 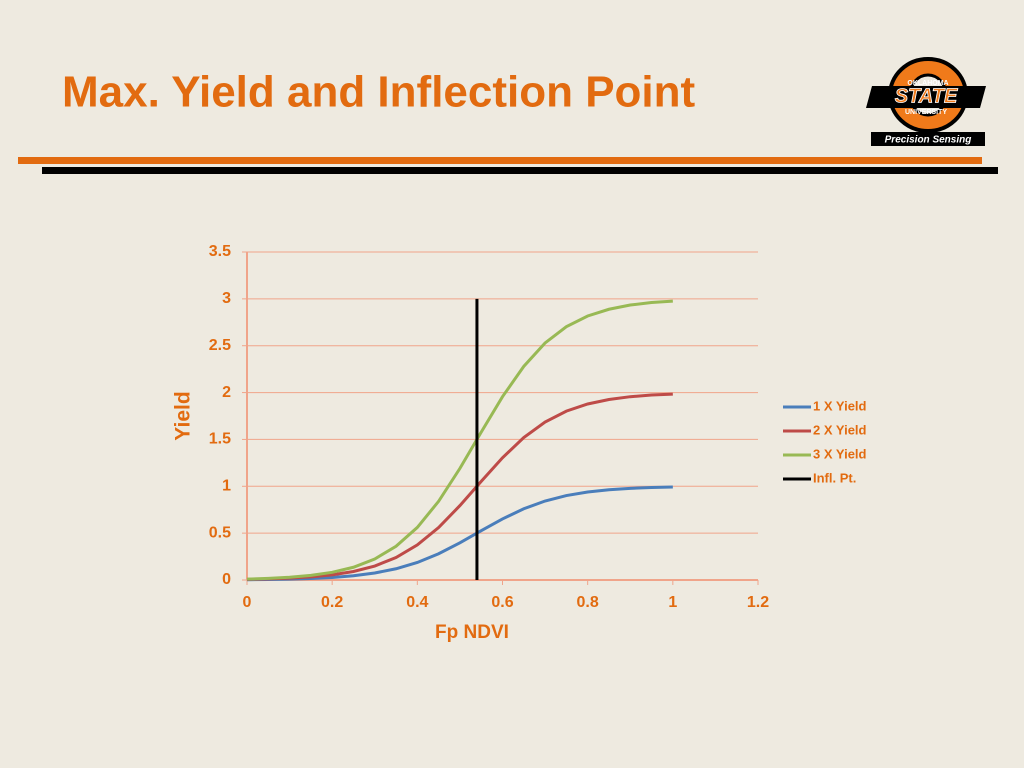 What do you see at coordinates (840, 453) in the screenshot?
I see `legend-label: 3 X Yield` at bounding box center [840, 453].